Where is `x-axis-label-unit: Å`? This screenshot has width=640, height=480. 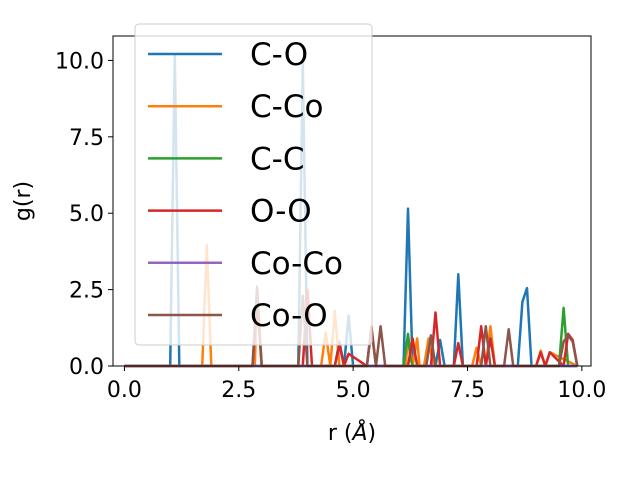
x-axis-label-unit: Å is located at coordinates (358, 432).